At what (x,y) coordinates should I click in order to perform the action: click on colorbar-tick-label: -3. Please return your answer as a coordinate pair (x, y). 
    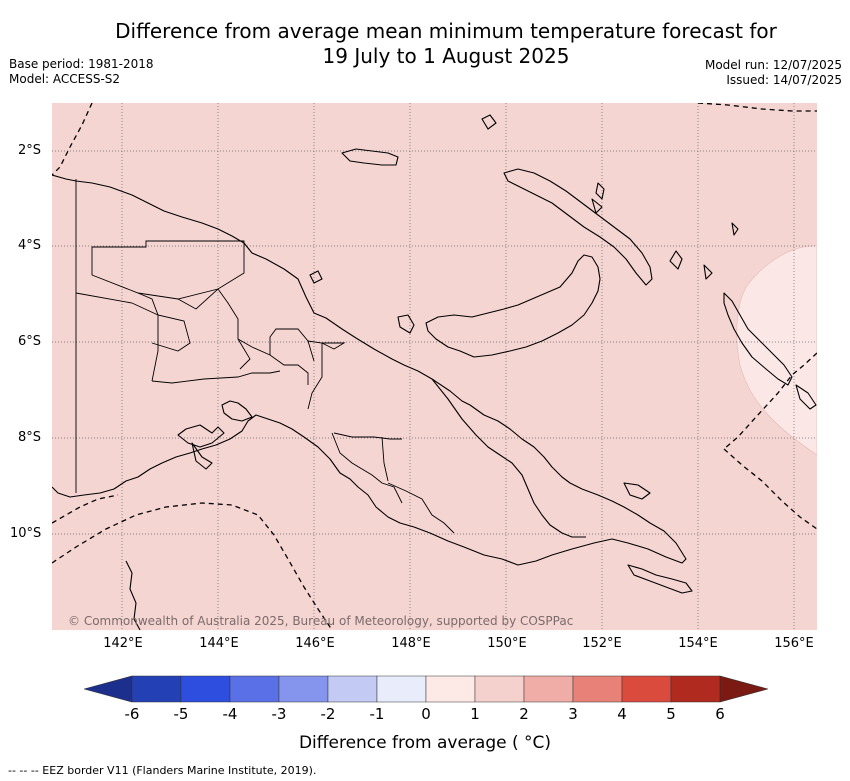
    Looking at the image, I should click on (279, 714).